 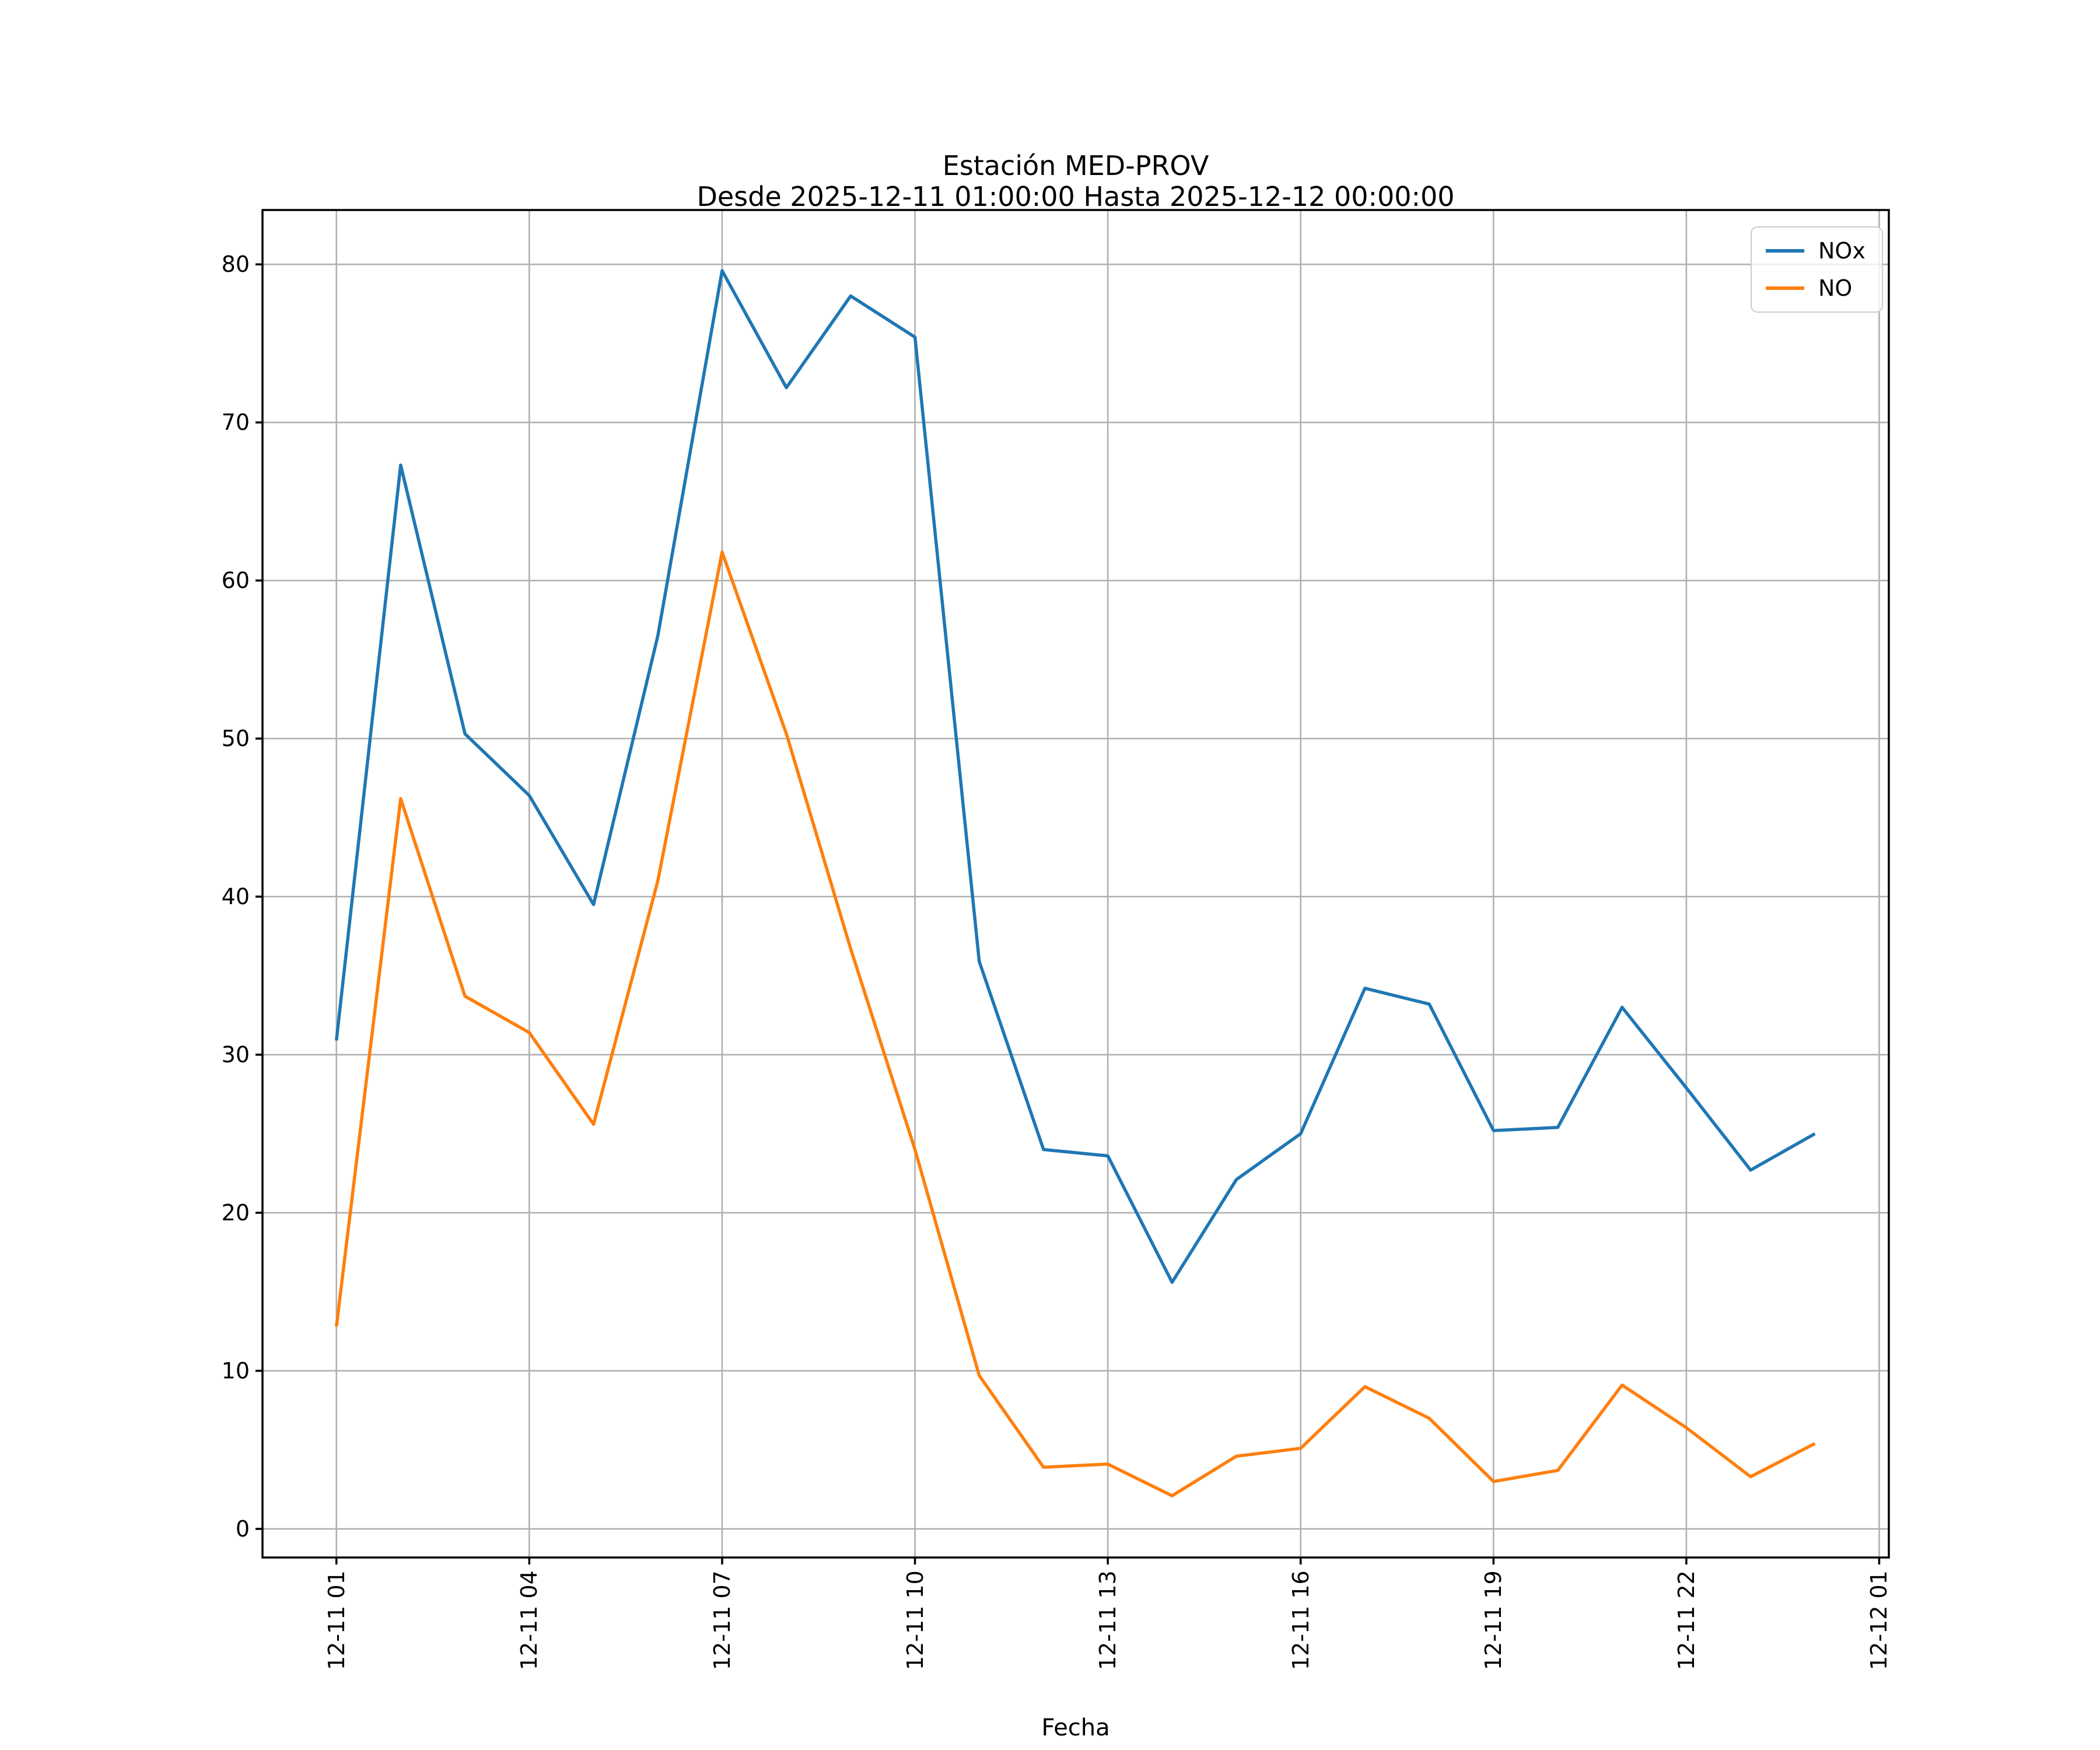 I want to click on legend-swatch-NOx, so click(x=1785, y=251).